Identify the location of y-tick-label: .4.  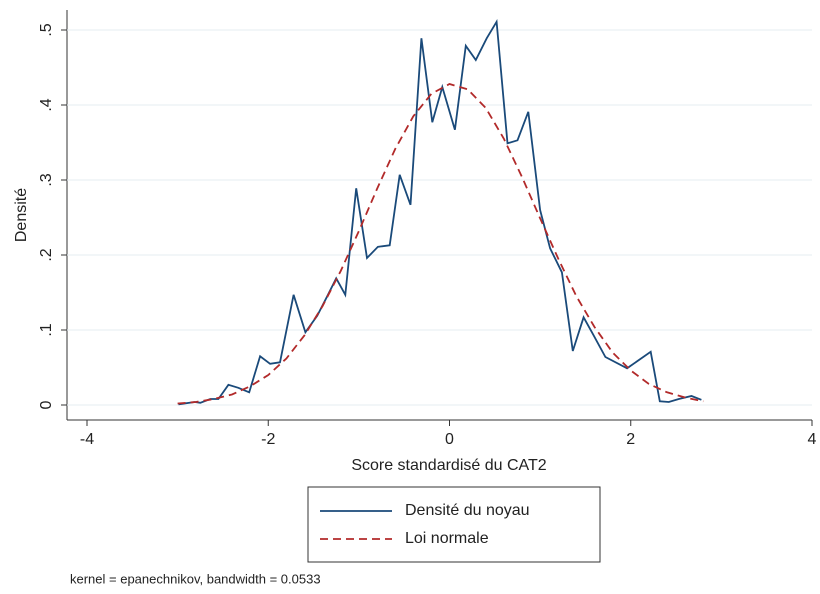
(46, 104).